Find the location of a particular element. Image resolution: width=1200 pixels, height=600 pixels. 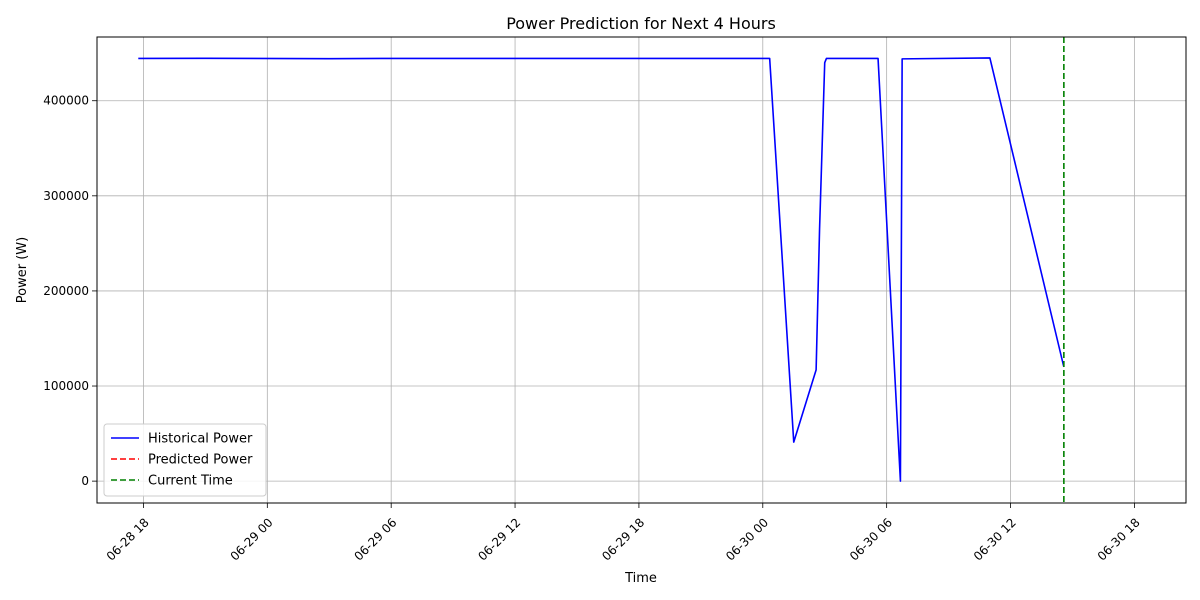

y-axis-label: Power (W) is located at coordinates (22, 270).